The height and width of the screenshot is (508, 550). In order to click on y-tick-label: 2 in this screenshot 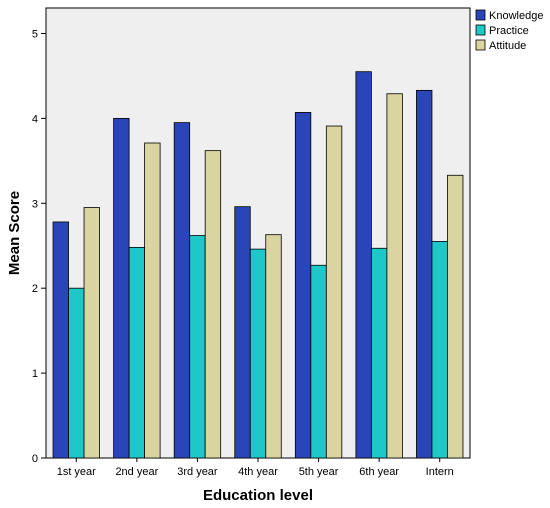, I will do `click(35, 289)`.